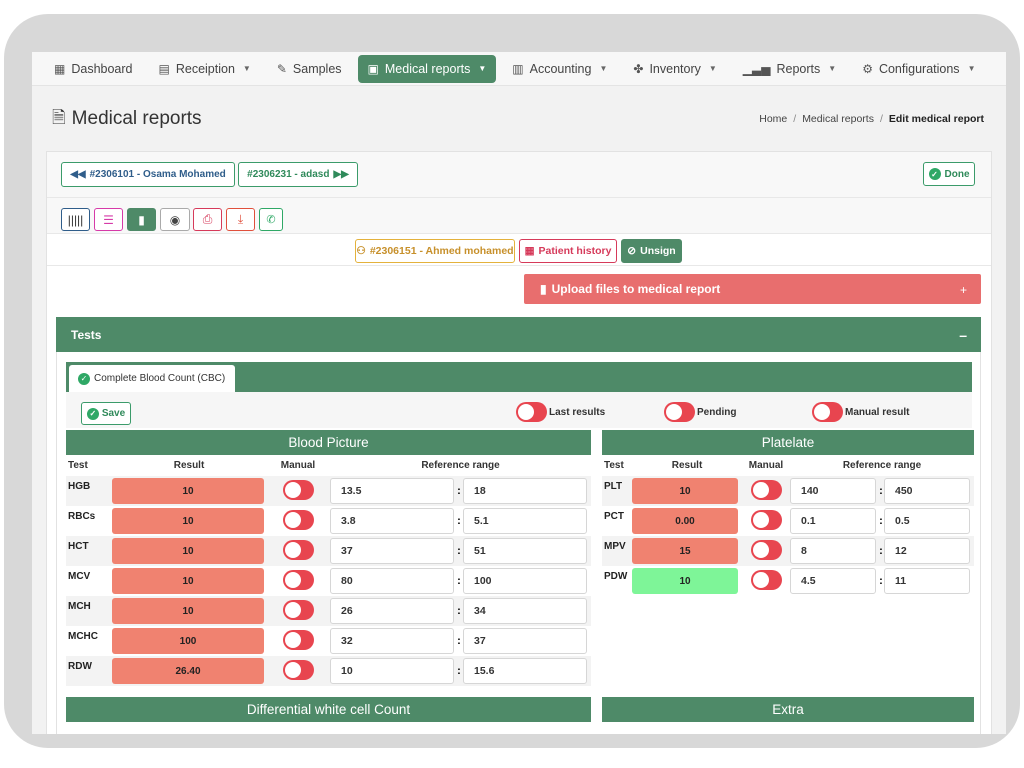 The height and width of the screenshot is (768, 1024). What do you see at coordinates (963, 334) in the screenshot?
I see `collapse-icon: –` at bounding box center [963, 334].